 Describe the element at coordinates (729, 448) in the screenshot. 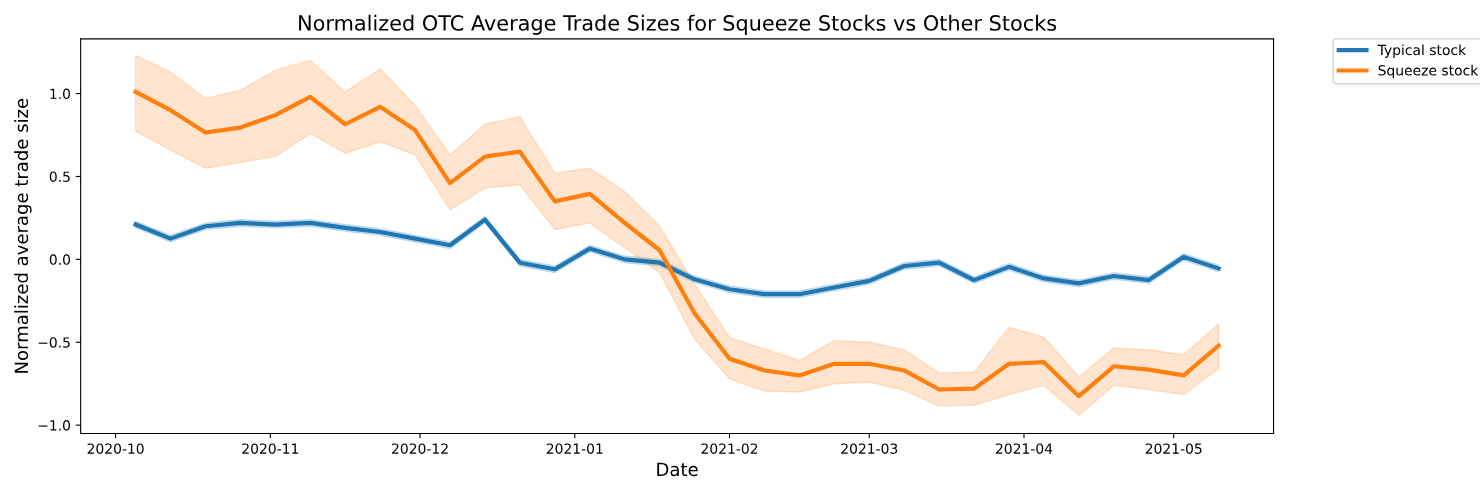

I see `x-tick-label: 2021-02` at that location.